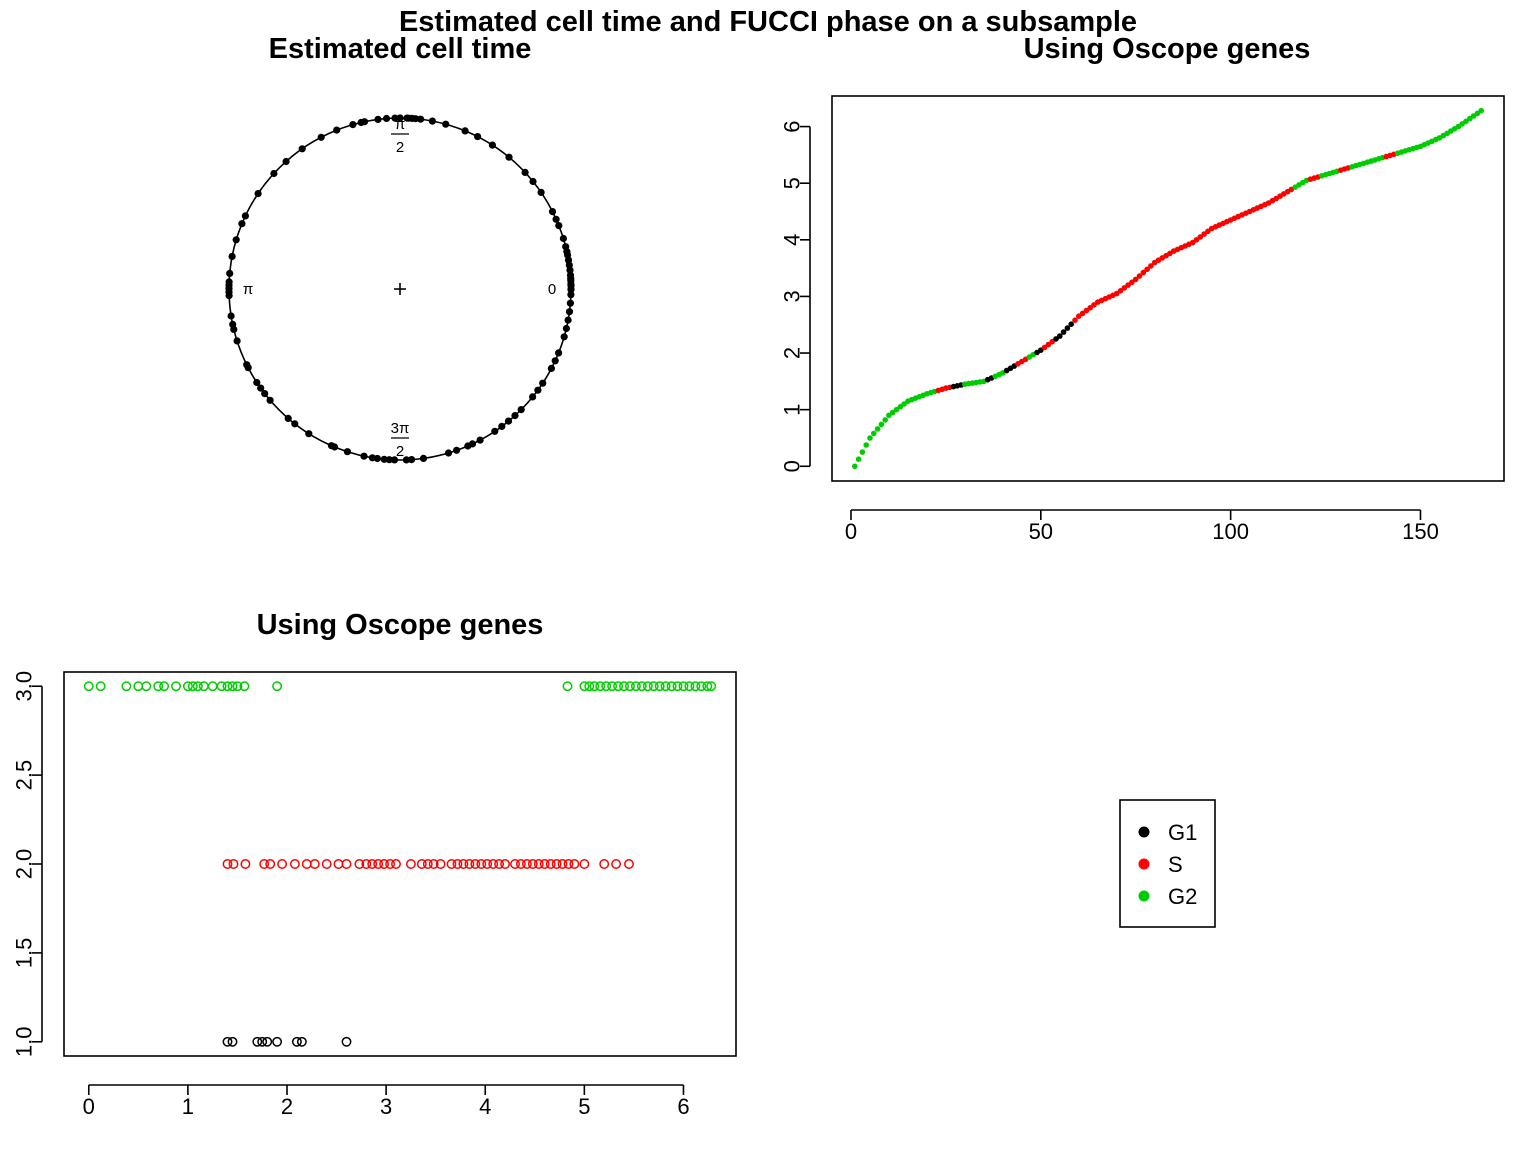 The image size is (1536, 1152). Describe the element at coordinates (792, 466) in the screenshot. I see `ordered-y-tick-label: 0` at that location.